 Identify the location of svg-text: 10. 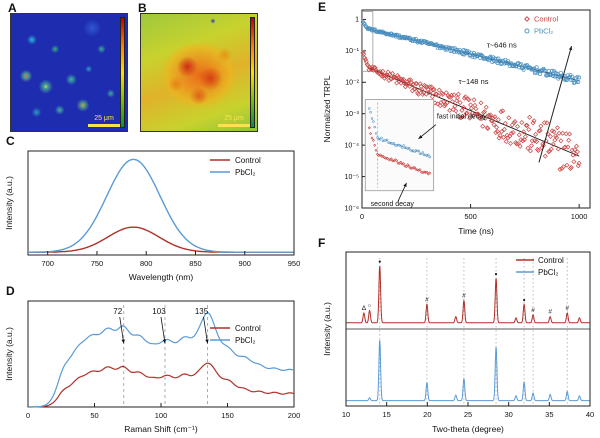
(346, 414).